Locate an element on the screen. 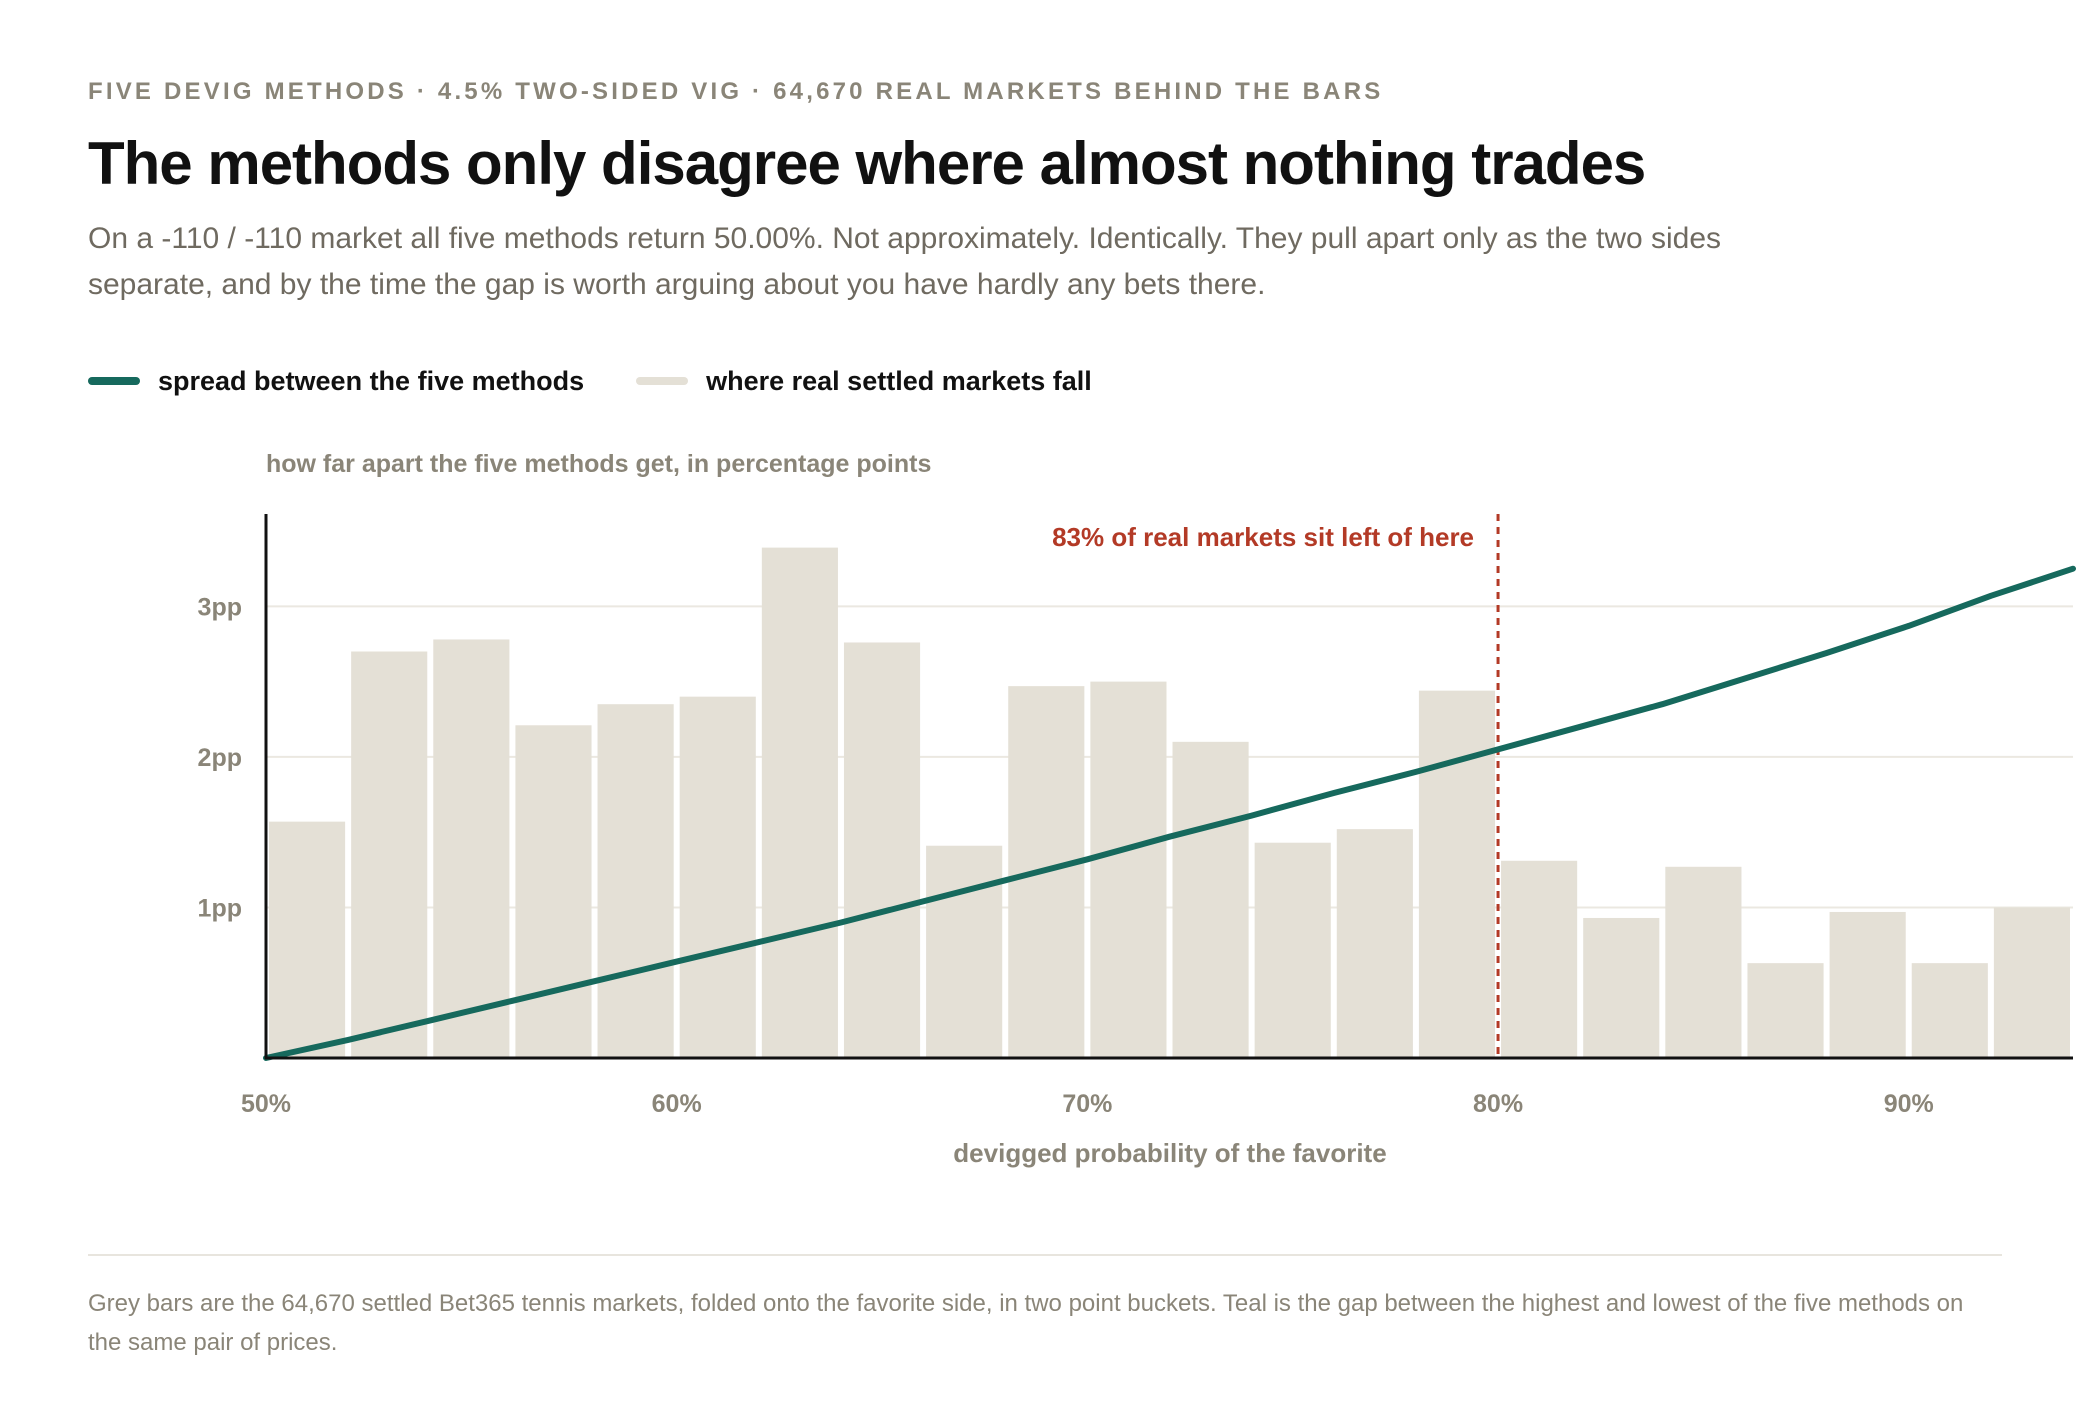 The image size is (2080, 1424). legend-swatch-bars is located at coordinates (662, 381).